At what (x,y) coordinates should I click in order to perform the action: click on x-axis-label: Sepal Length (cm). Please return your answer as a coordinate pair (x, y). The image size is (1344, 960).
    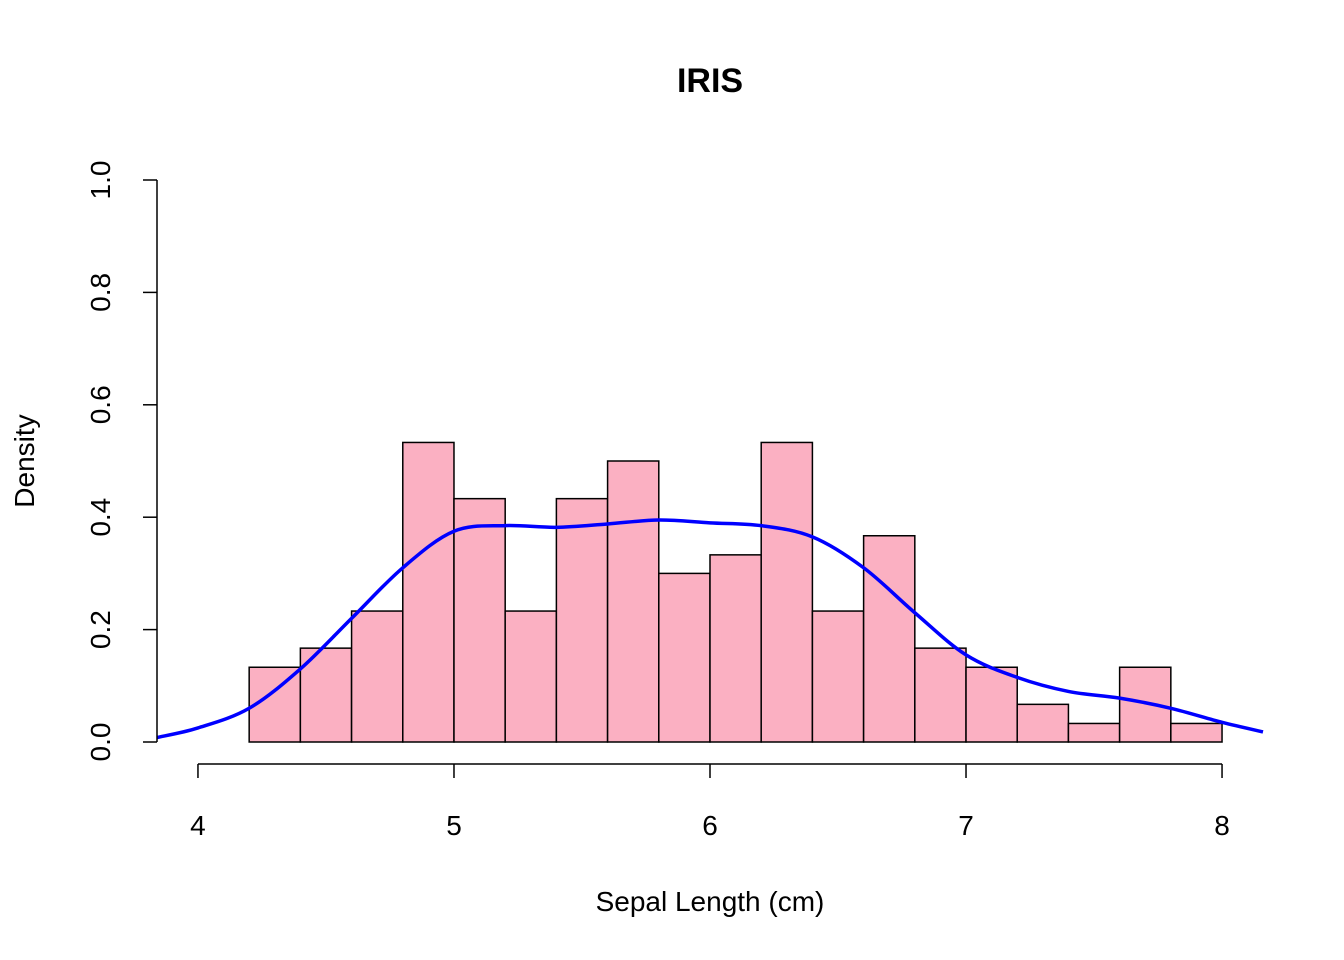
    Looking at the image, I should click on (710, 901).